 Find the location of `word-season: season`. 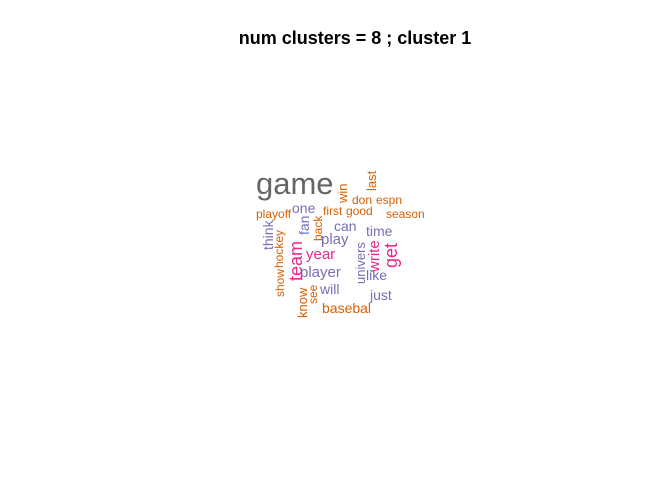

word-season: season is located at coordinates (405, 214).